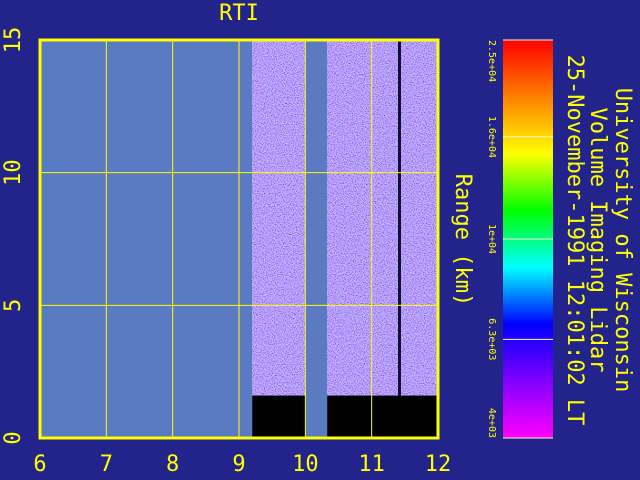  I want to click on x-tick-label: 8, so click(172, 464).